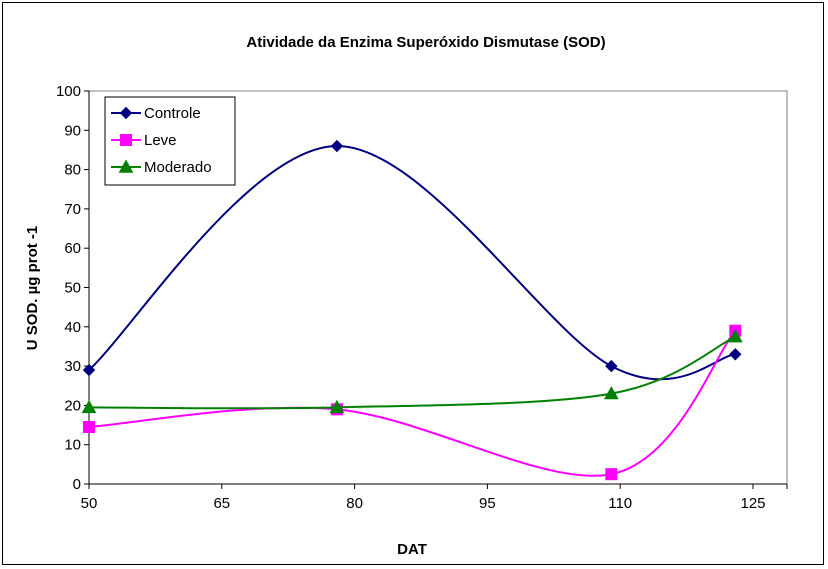  I want to click on legend-label-leve: Leve, so click(160, 140).